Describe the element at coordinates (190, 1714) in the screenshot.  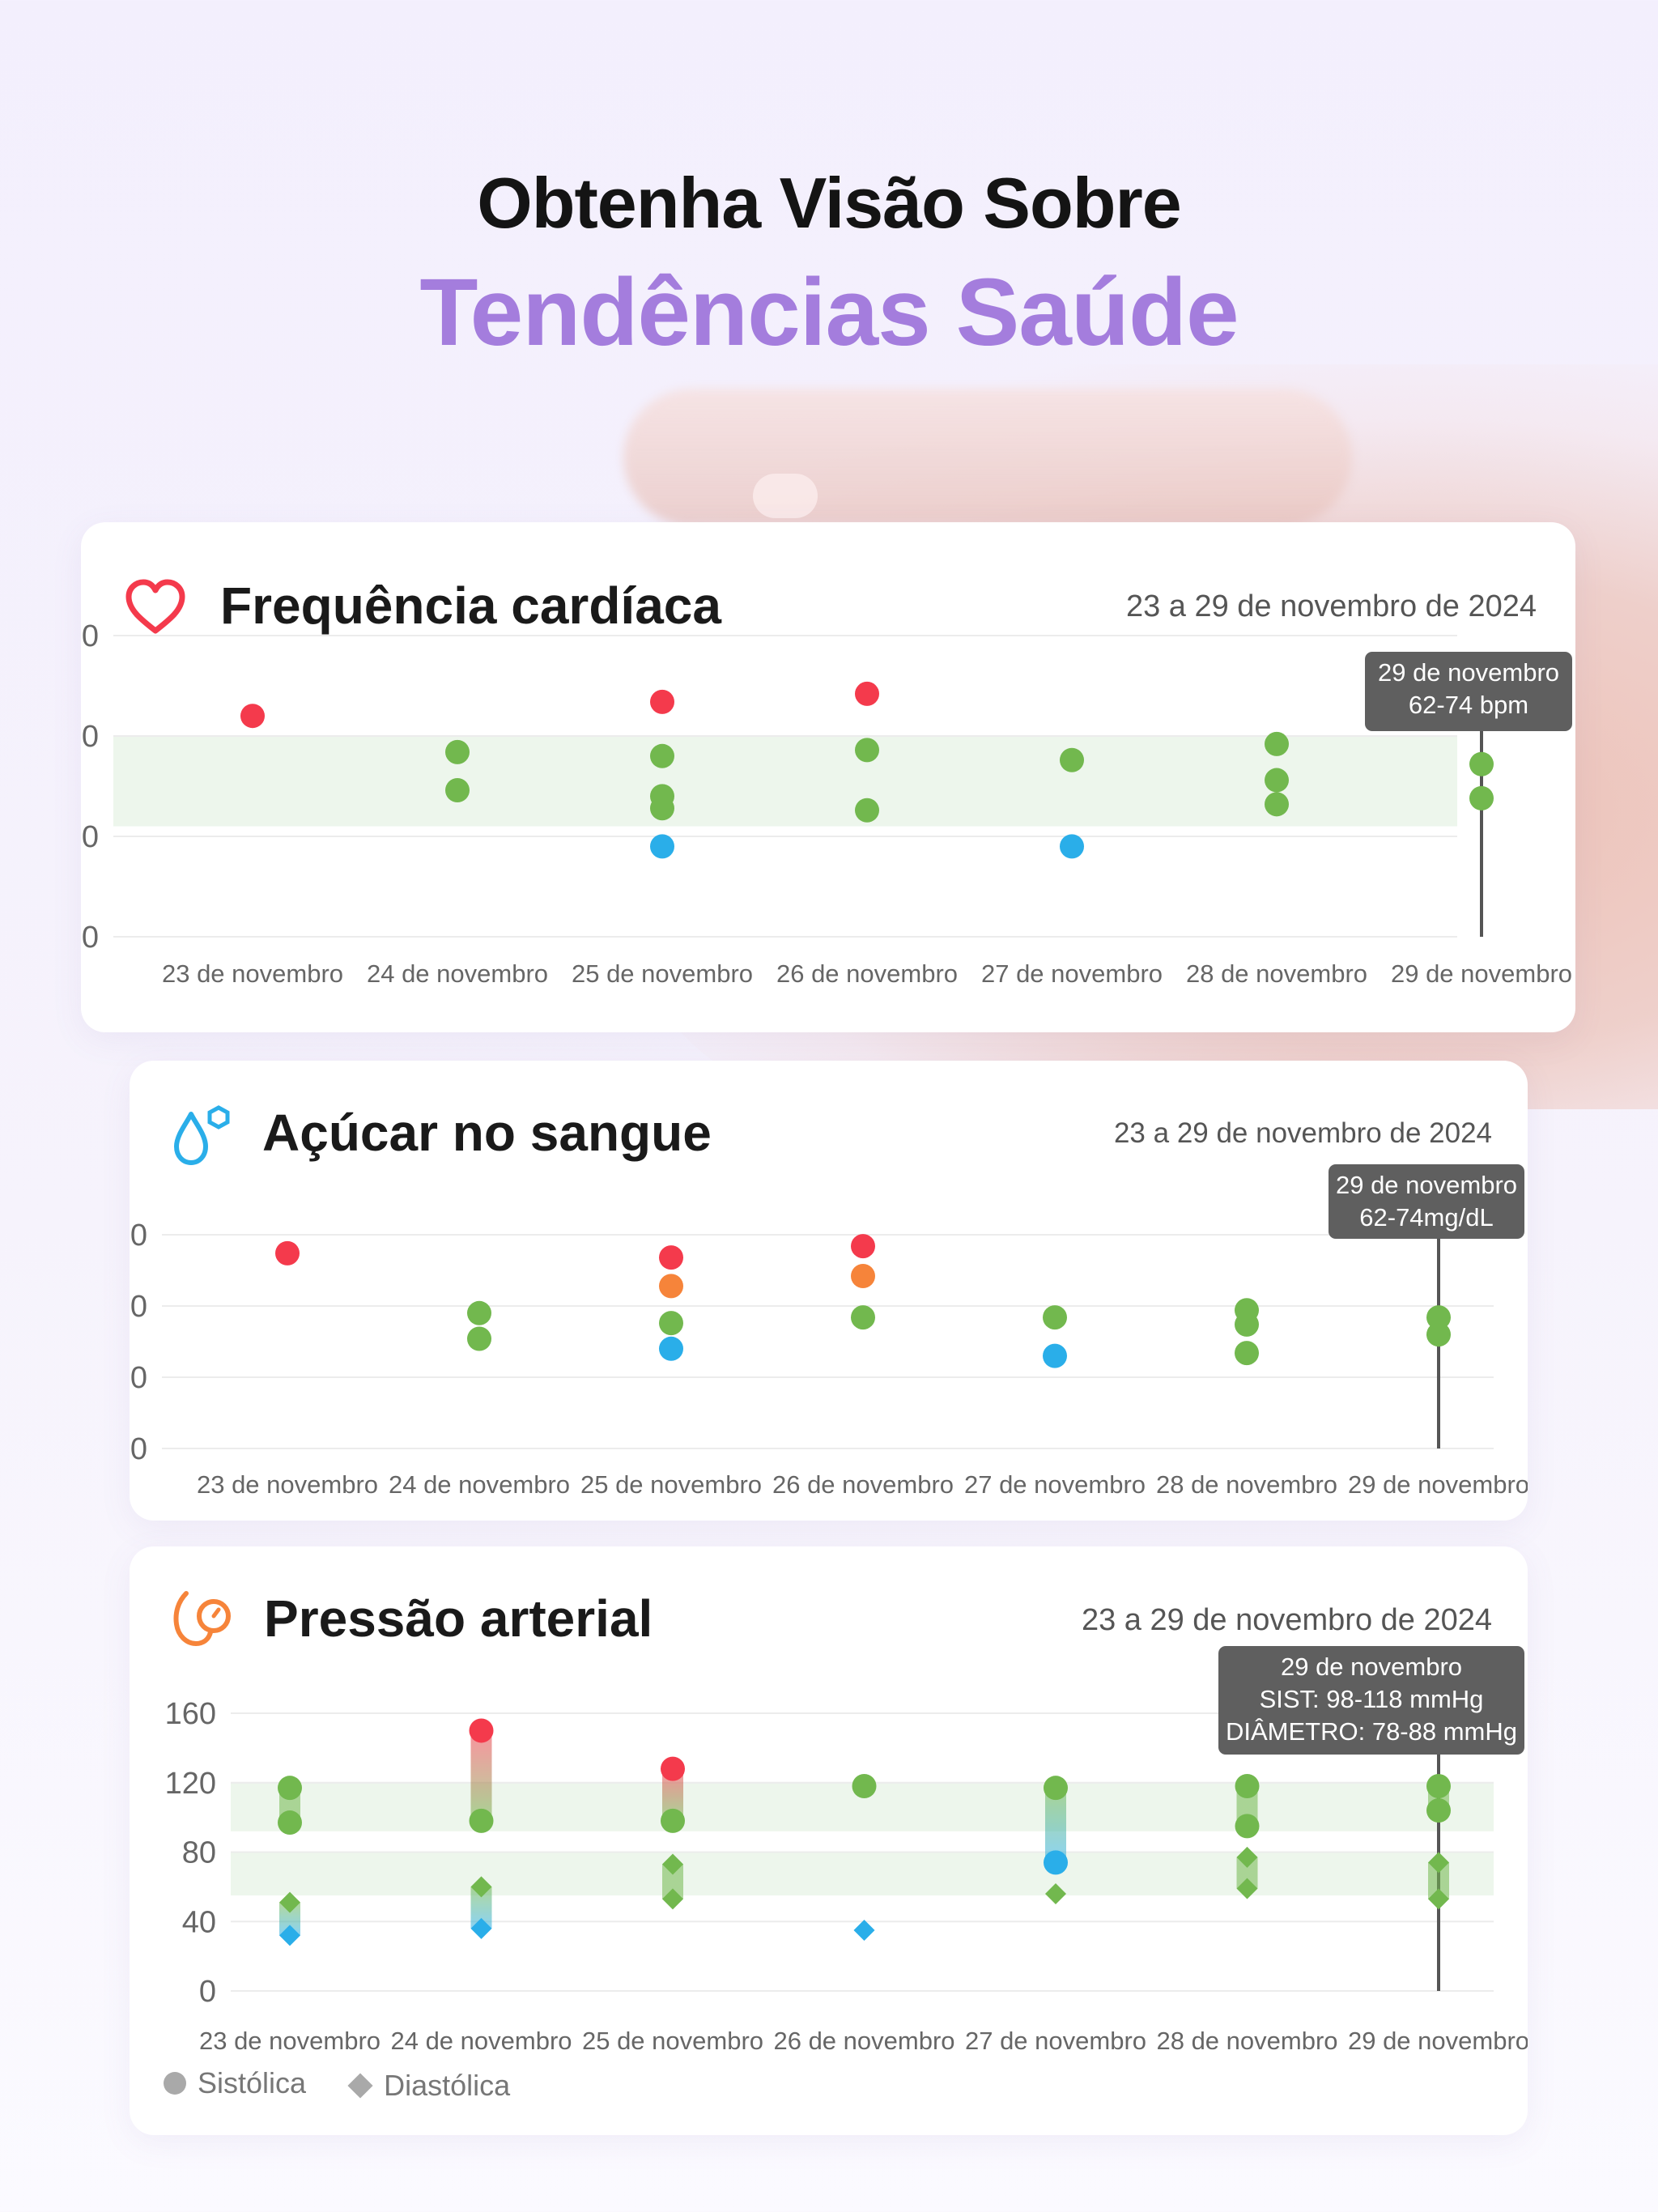
I see `y-tick-label: 160` at that location.